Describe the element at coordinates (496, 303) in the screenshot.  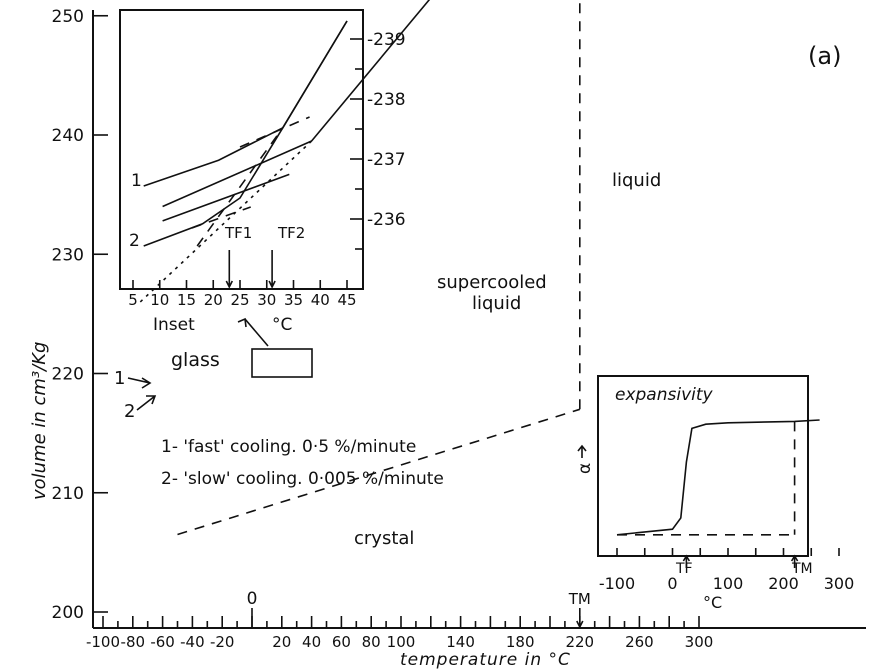
I see `label-supercooled-liquid: liquid` at that location.